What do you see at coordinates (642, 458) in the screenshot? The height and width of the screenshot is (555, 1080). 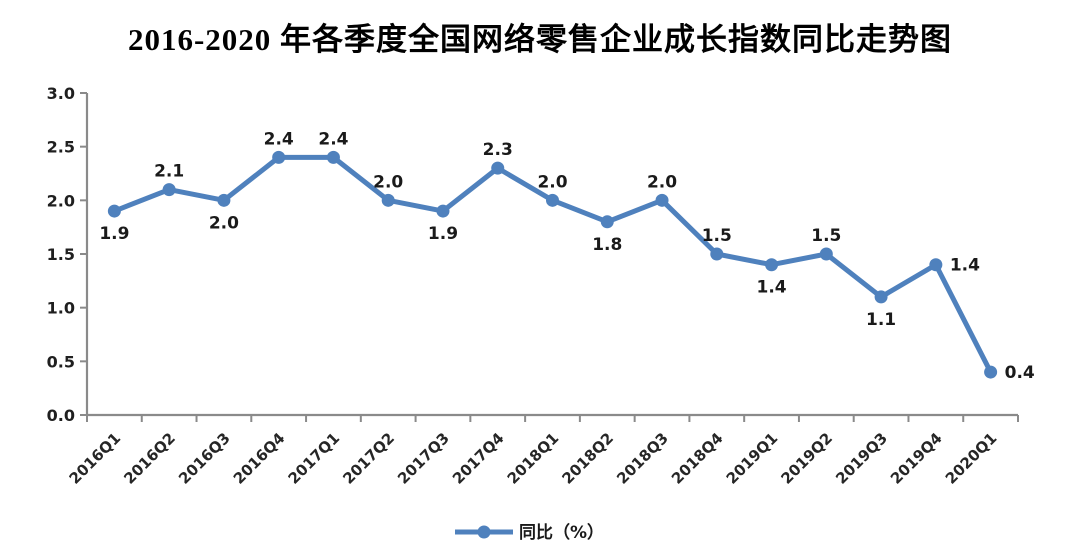 I see `x-tick-label-2018Q3: 2018Q3` at bounding box center [642, 458].